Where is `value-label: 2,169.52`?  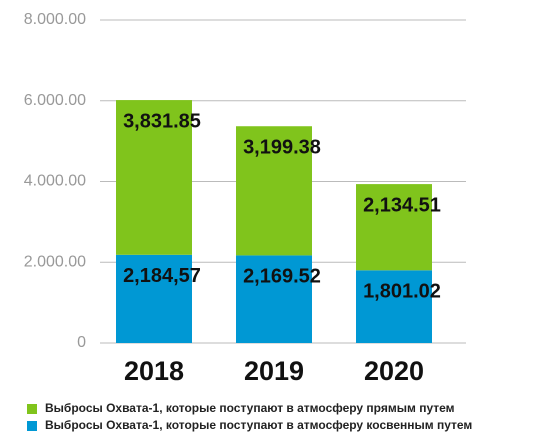 value-label: 2,169.52 is located at coordinates (282, 277).